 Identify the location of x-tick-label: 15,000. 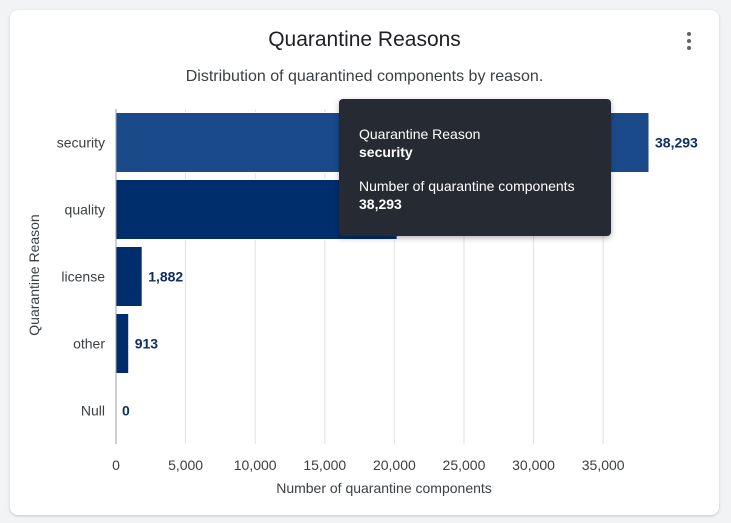
(324, 465).